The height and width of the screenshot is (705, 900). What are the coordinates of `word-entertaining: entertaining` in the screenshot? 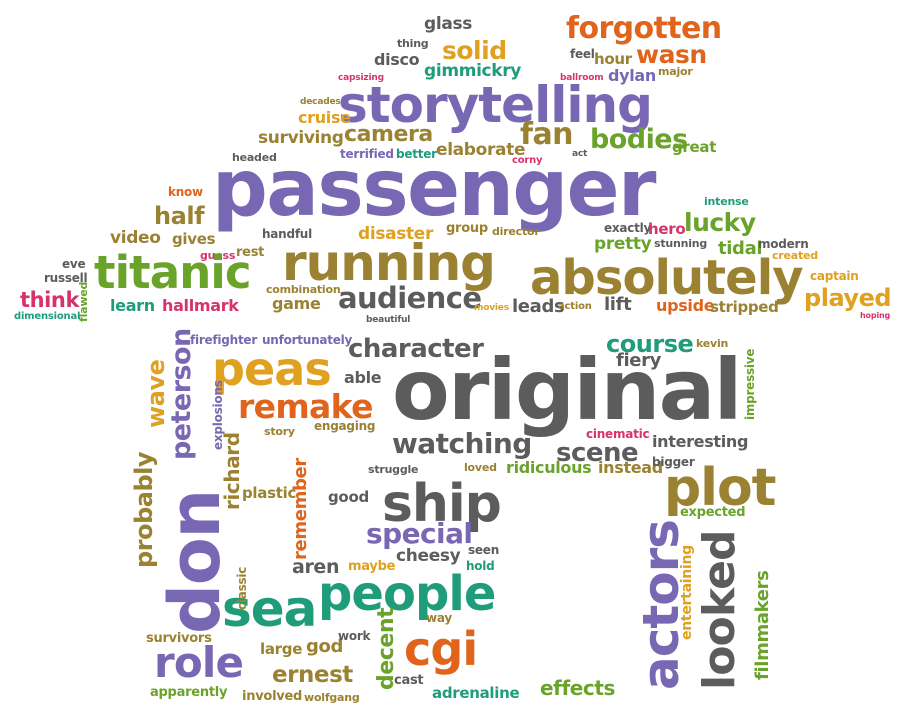 It's located at (687, 592).